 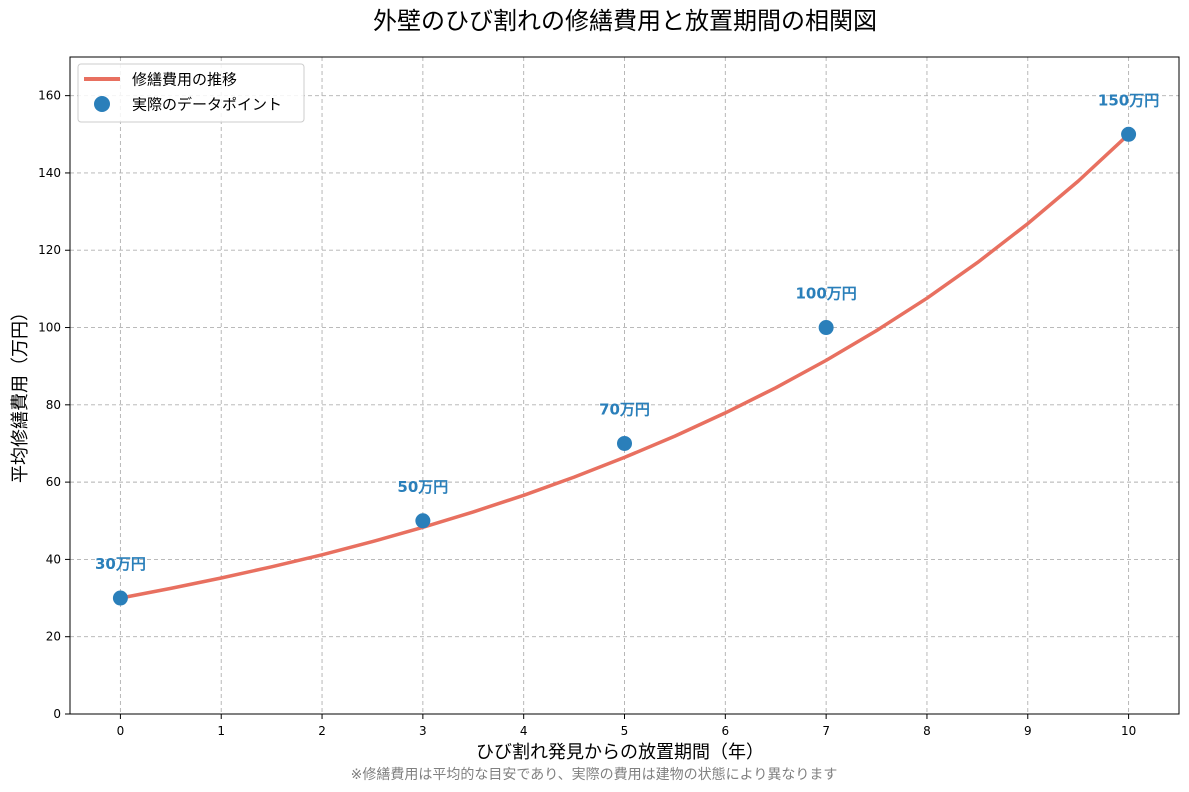 What do you see at coordinates (322, 731) in the screenshot?
I see `x-tick-label: 2` at bounding box center [322, 731].